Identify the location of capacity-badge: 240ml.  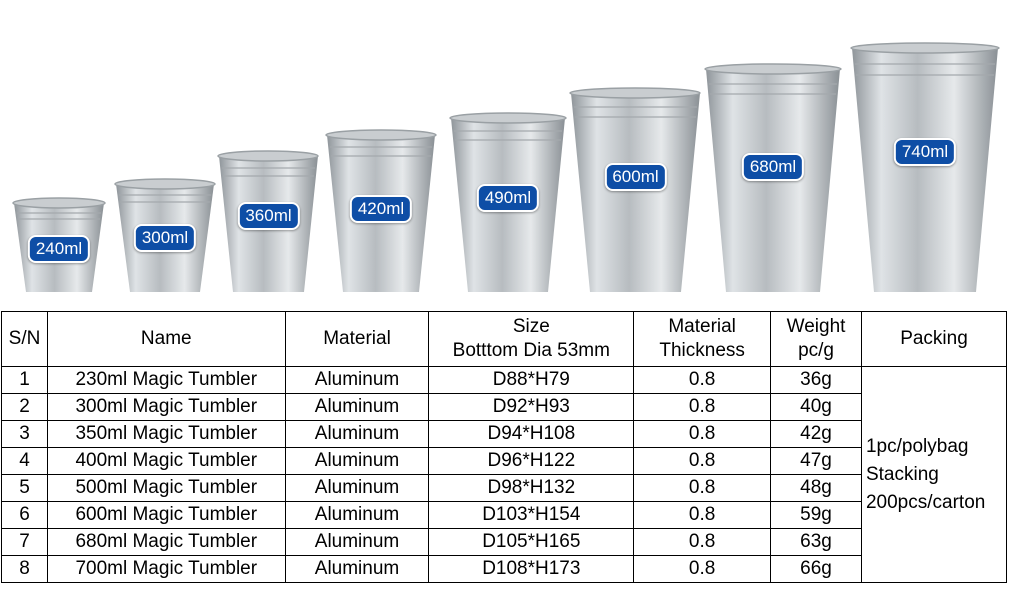
(59, 249).